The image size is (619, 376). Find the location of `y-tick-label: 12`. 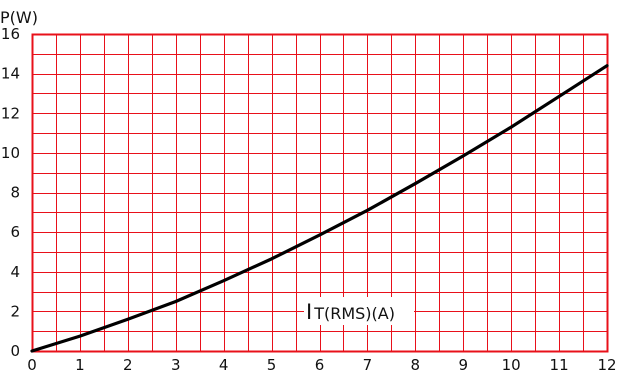

y-tick-label: 12 is located at coordinates (10, 113).